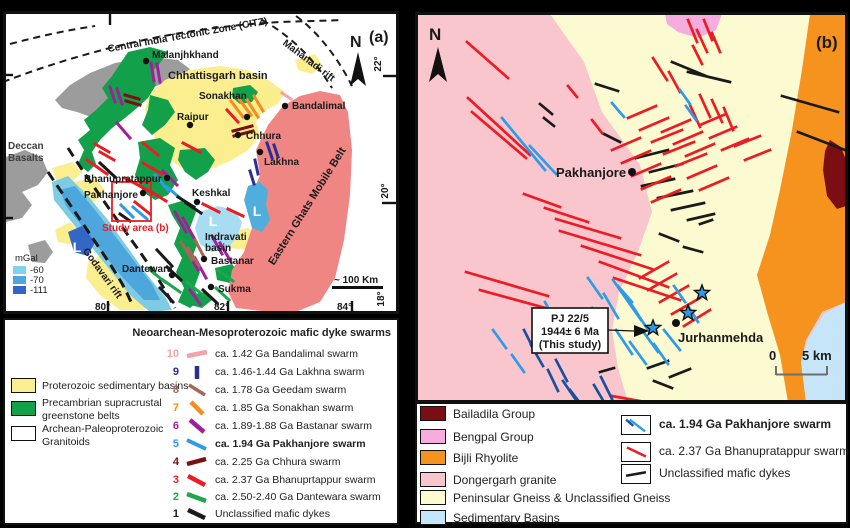 The height and width of the screenshot is (528, 850). What do you see at coordinates (223, 96) in the screenshot?
I see `city-label-sonakhan: Sonakhan` at bounding box center [223, 96].